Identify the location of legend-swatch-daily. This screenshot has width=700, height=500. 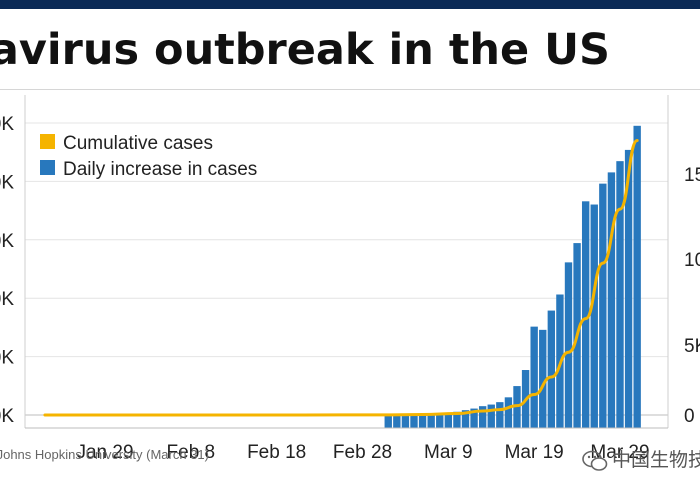
(47, 167).